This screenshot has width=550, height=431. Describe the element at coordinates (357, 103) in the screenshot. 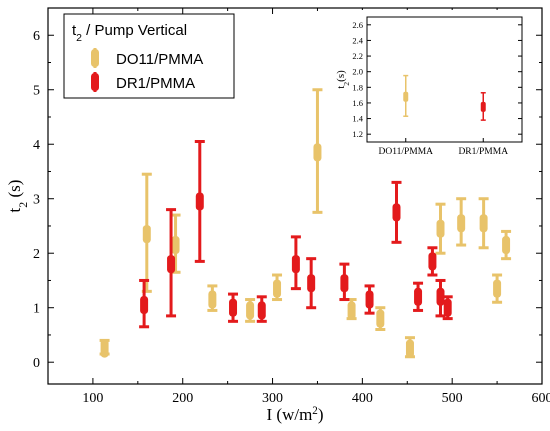

I see `inset-y-tick-label: 1.6` at that location.